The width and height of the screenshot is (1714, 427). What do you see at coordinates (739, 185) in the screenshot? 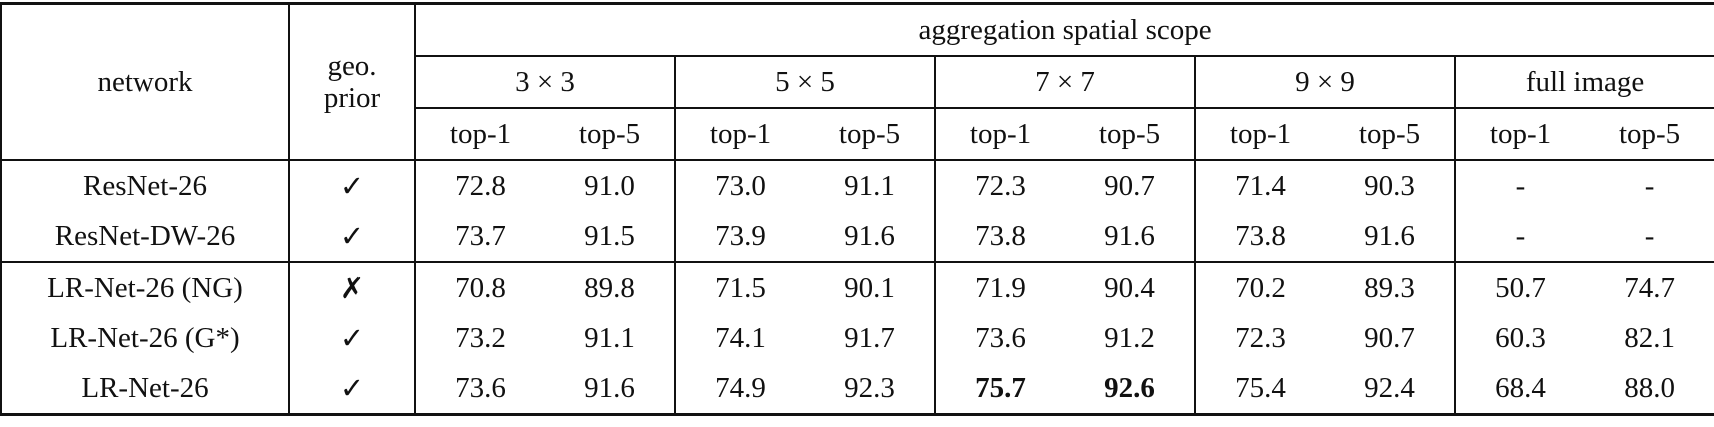
I see `value-cell: 73.0` at bounding box center [739, 185].